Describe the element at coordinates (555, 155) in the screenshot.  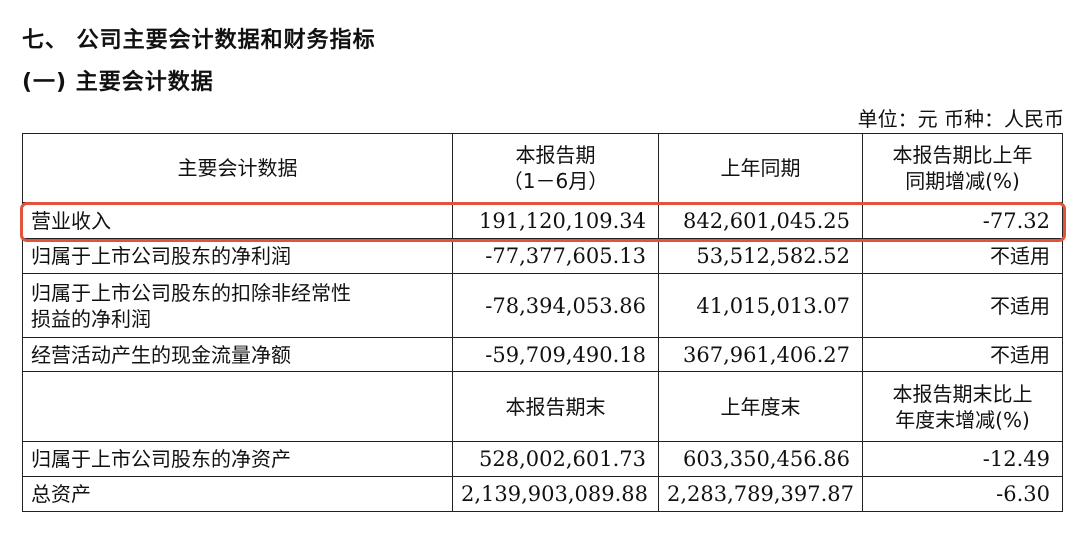
I see `header-current-period-line1: 本报告期` at that location.